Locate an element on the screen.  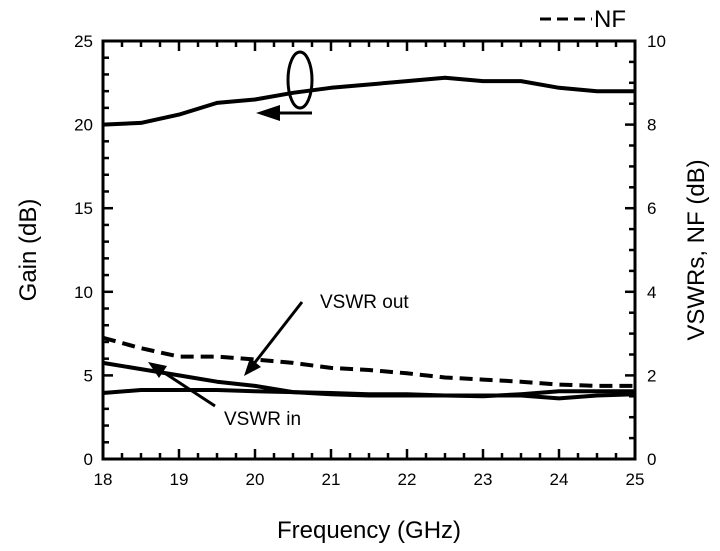
right-axis-title: VSWRs, NF (dB) is located at coordinates (696, 249).